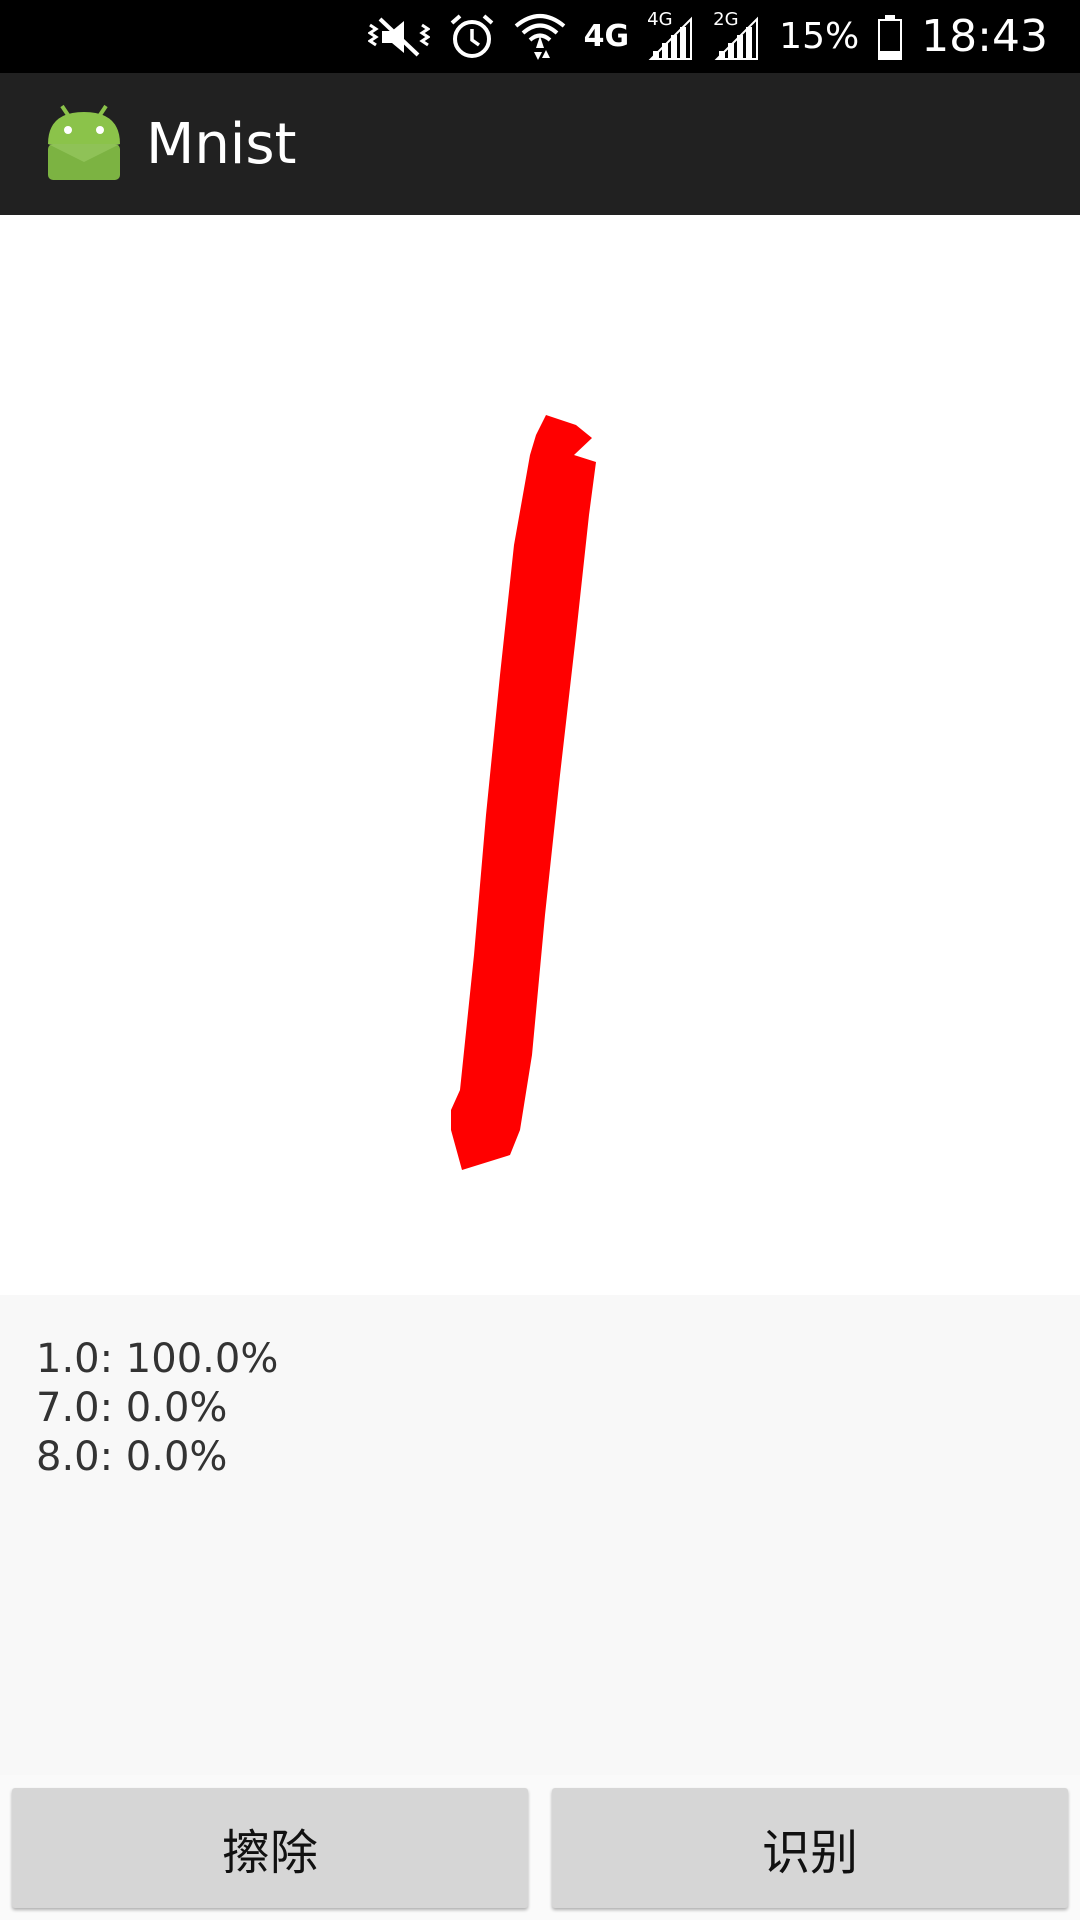 This screenshot has height=1920, width=1080. I want to click on wifi-icon, so click(540, 37).